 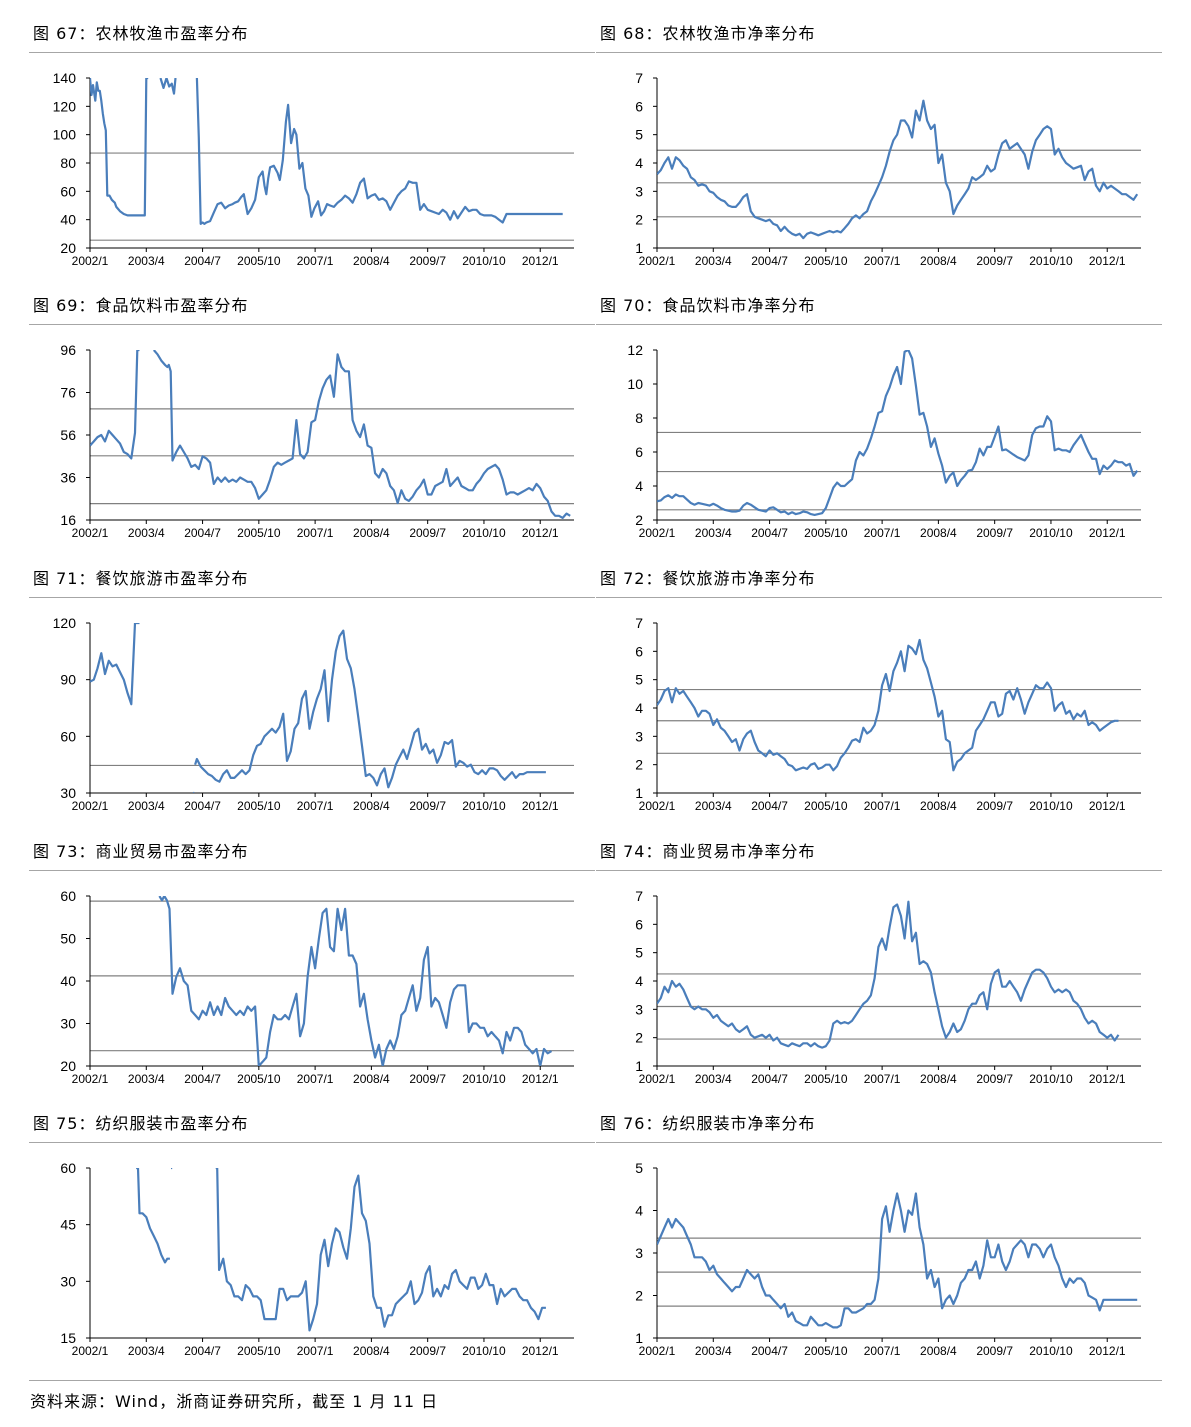 What do you see at coordinates (68, 680) in the screenshot?
I see `y-tick-label: 90` at bounding box center [68, 680].